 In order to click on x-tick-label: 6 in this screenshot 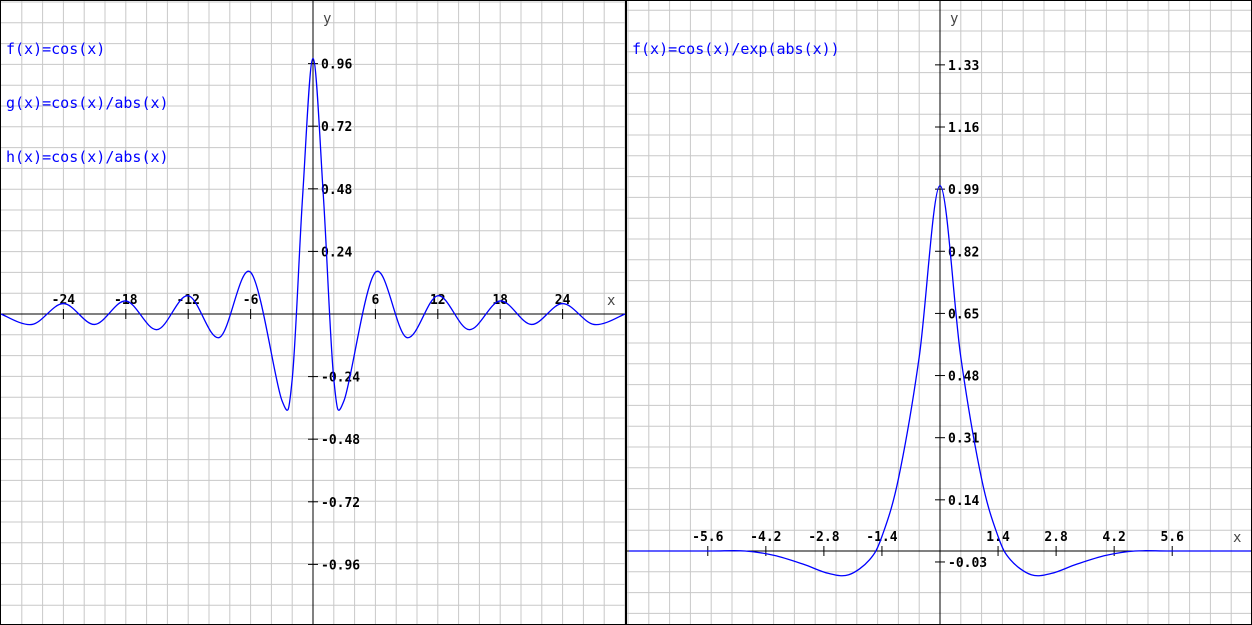, I will do `click(375, 300)`.